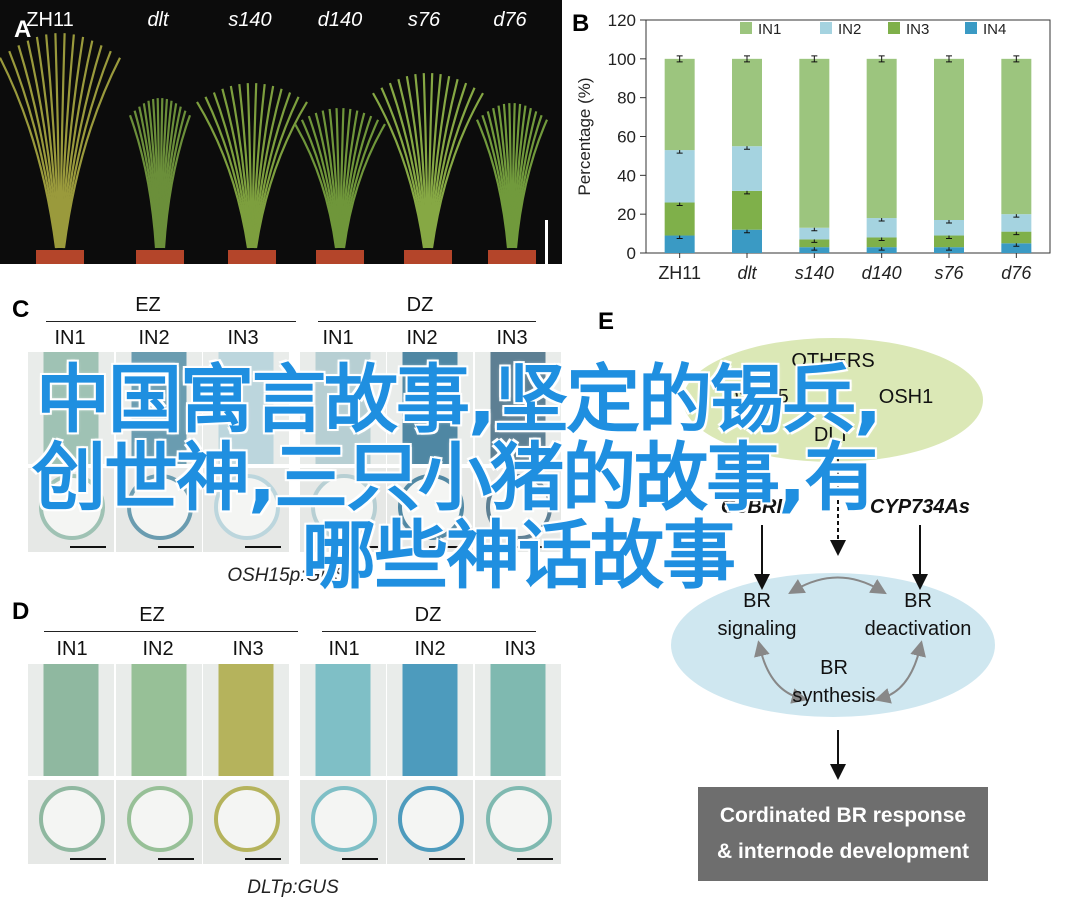 The width and height of the screenshot is (1072, 910). What do you see at coordinates (1016, 223) in the screenshot?
I see `bar-d76-IN2` at bounding box center [1016, 223].